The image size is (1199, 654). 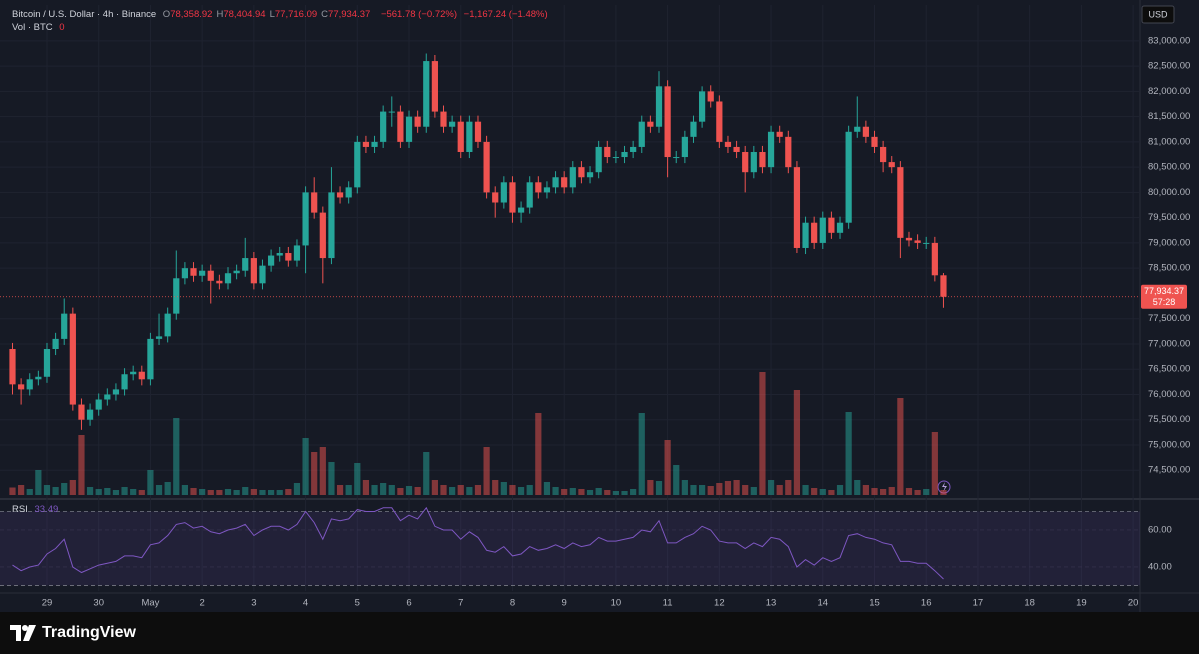 What do you see at coordinates (1160, 566) in the screenshot?
I see `rsi-tick-label: 40.00` at bounding box center [1160, 566].